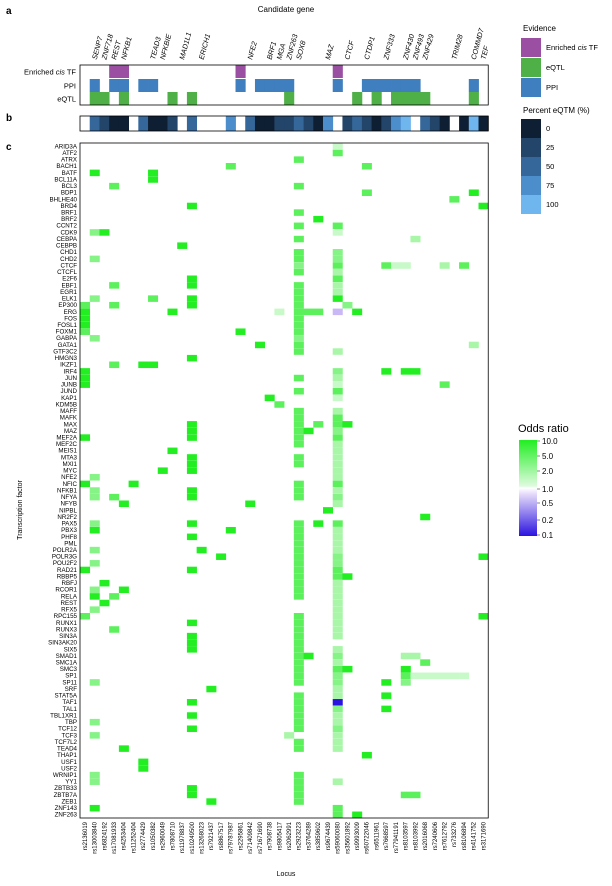 This screenshot has height=886, width=612. Describe the element at coordinates (475, 835) in the screenshot. I see `locus-label: rs4141752` at that location.